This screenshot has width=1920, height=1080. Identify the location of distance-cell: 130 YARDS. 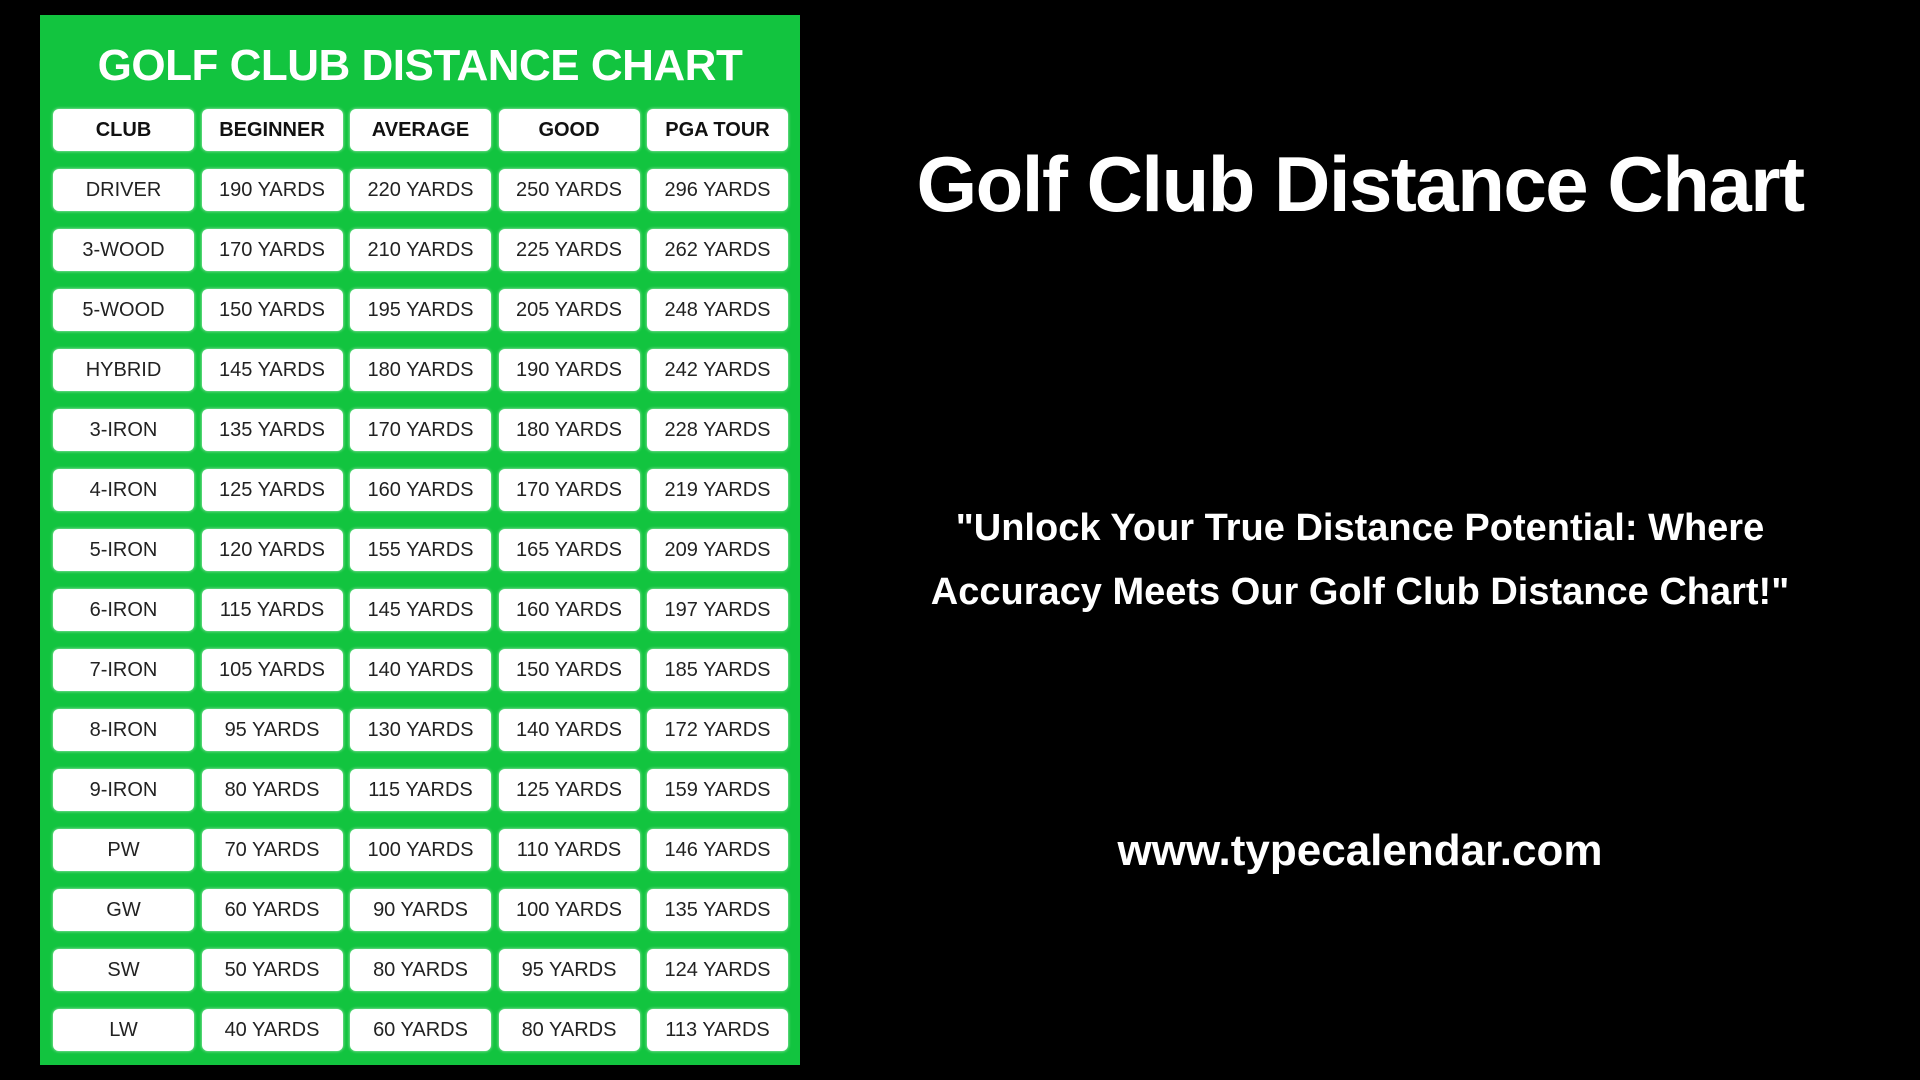
(420, 730).